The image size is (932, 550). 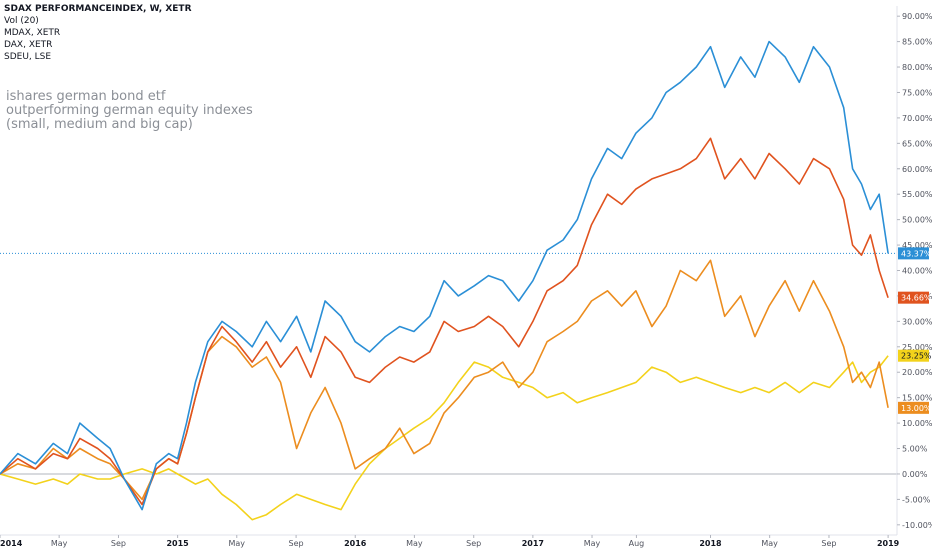 I want to click on y-tick-label: 50.00%, so click(x=917, y=220).